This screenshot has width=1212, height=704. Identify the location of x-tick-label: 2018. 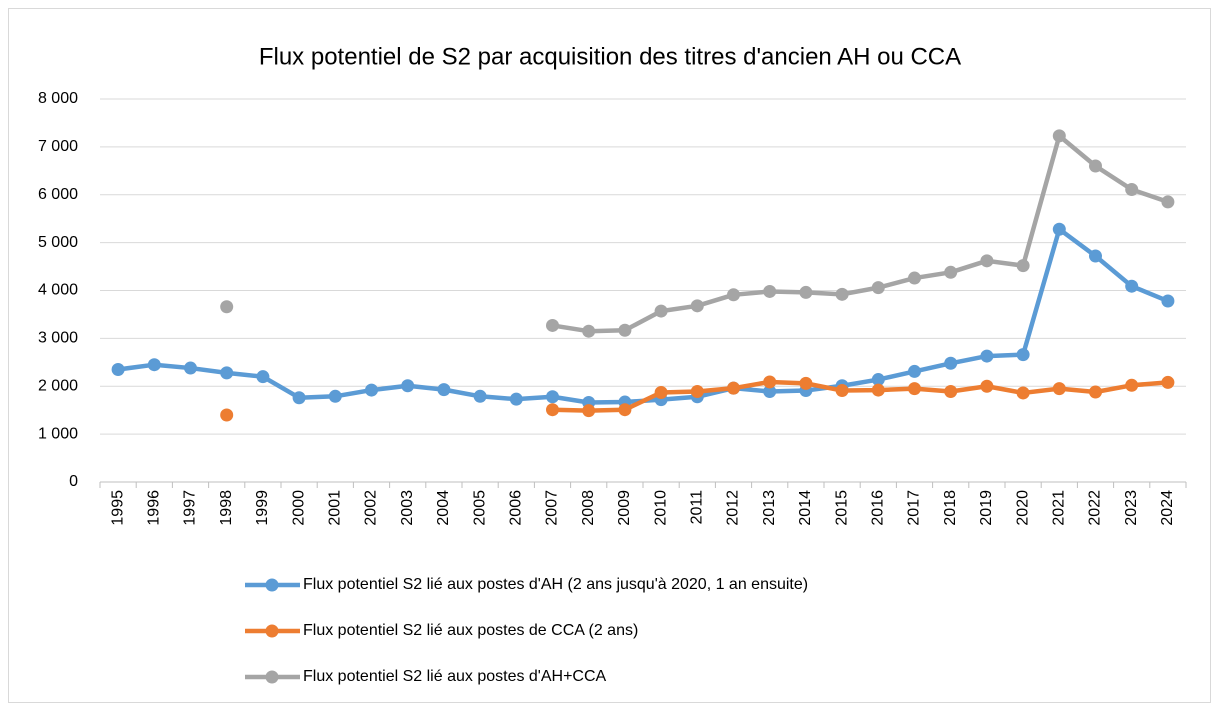
(950, 508).